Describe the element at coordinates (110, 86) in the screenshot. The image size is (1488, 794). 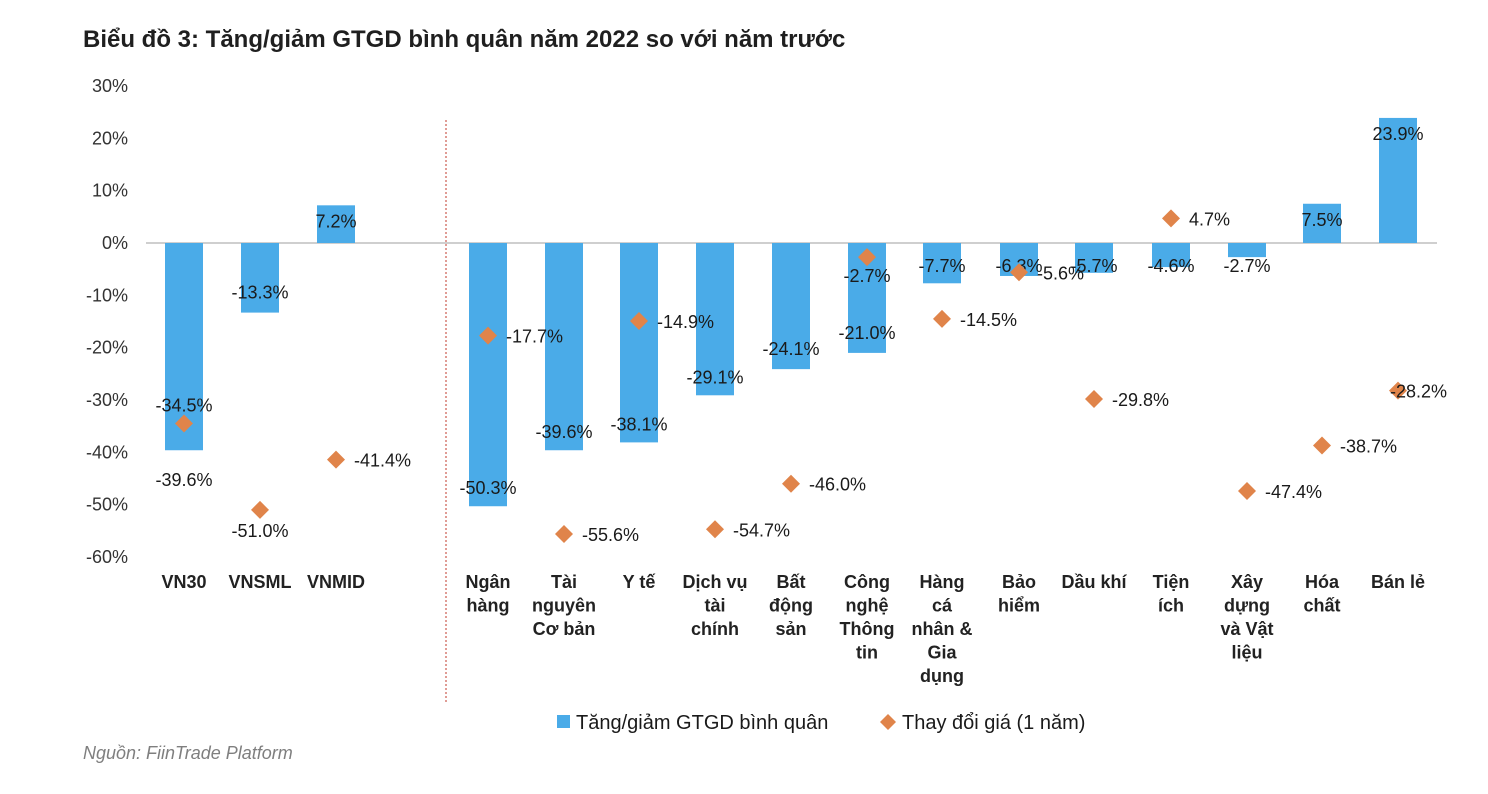
I see `y-tick-label: 30%` at that location.